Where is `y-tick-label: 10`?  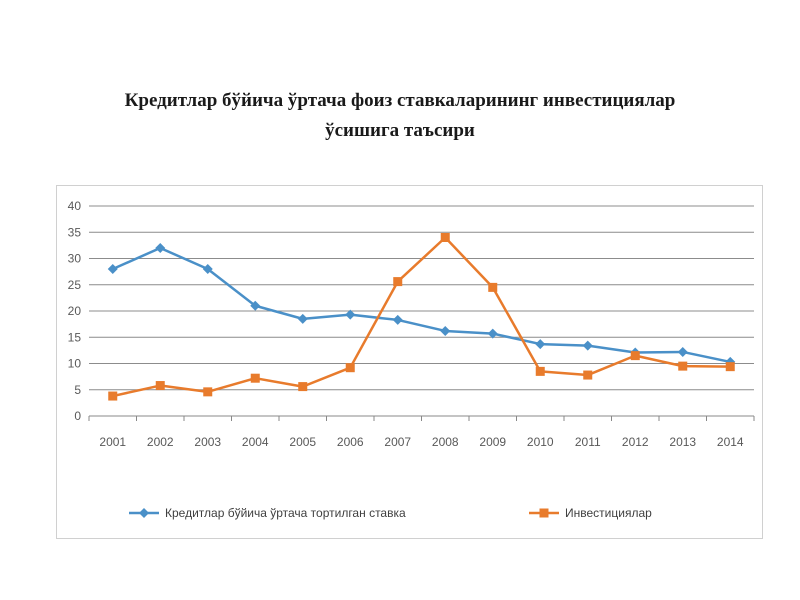
y-tick-label: 10 is located at coordinates (75, 364).